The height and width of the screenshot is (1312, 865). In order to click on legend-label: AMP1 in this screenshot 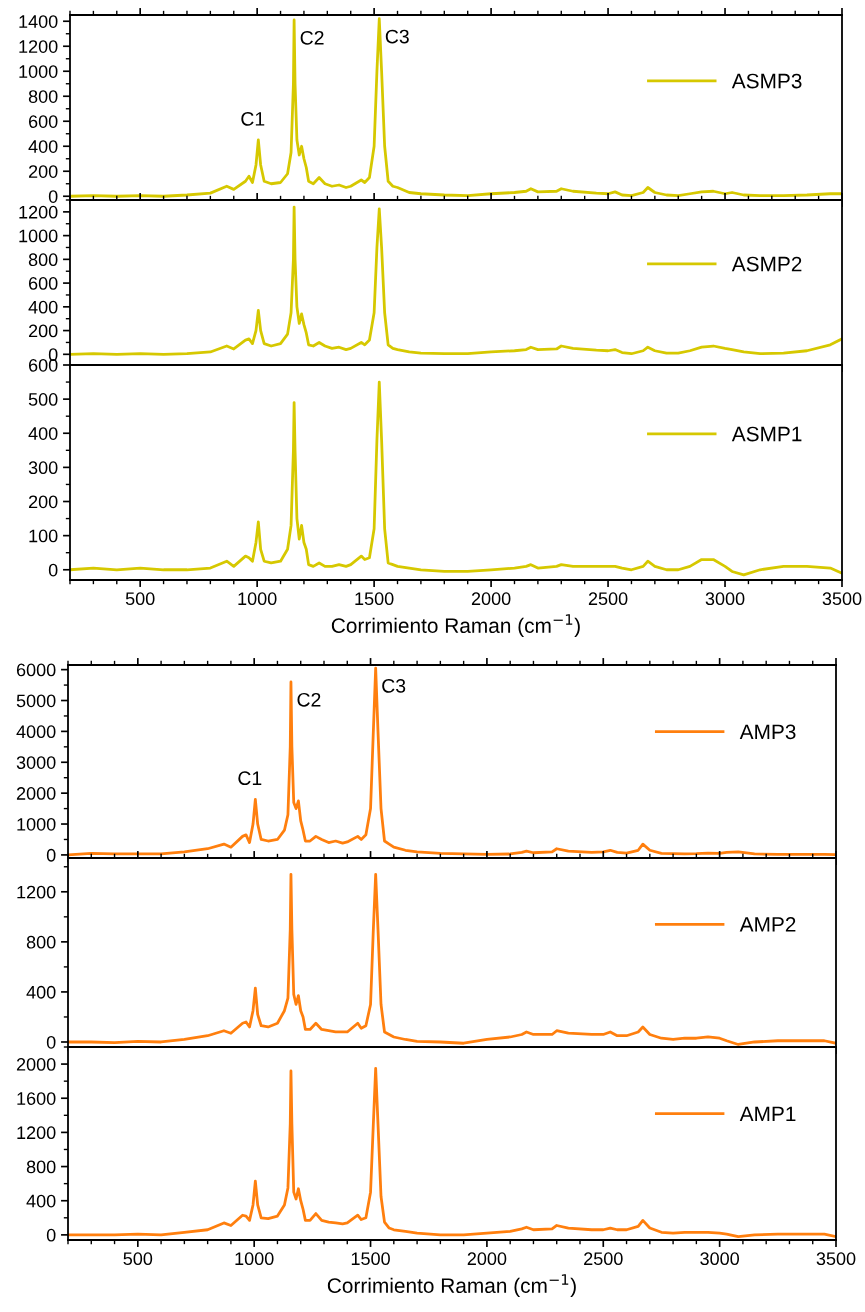, I will do `click(767, 1113)`.